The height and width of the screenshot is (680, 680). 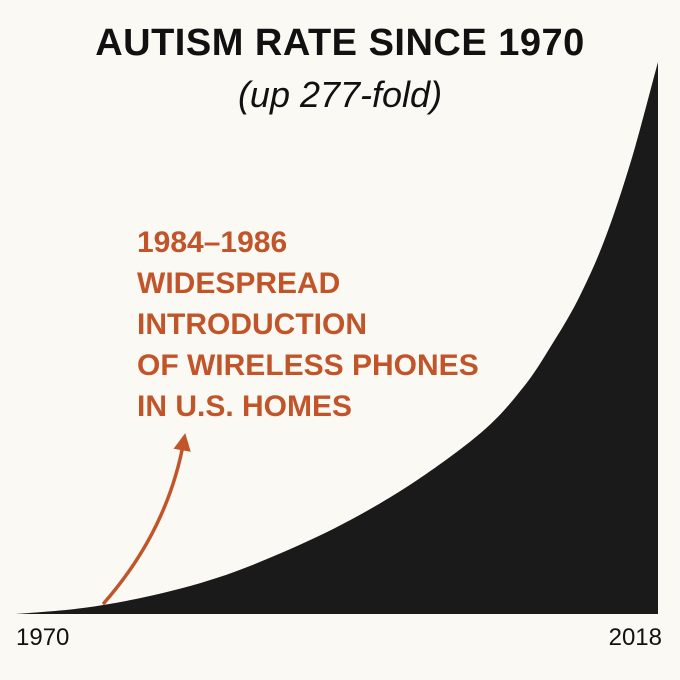 I want to click on chart-subtitle: (up 277-fold), so click(x=340, y=94).